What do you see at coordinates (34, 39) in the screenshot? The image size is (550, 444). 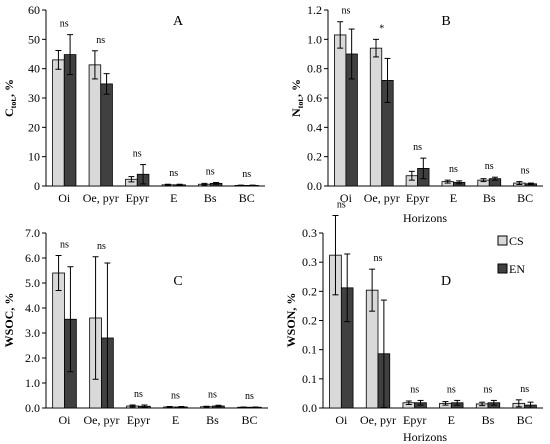 I see `y-tick-label: 50` at bounding box center [34, 39].